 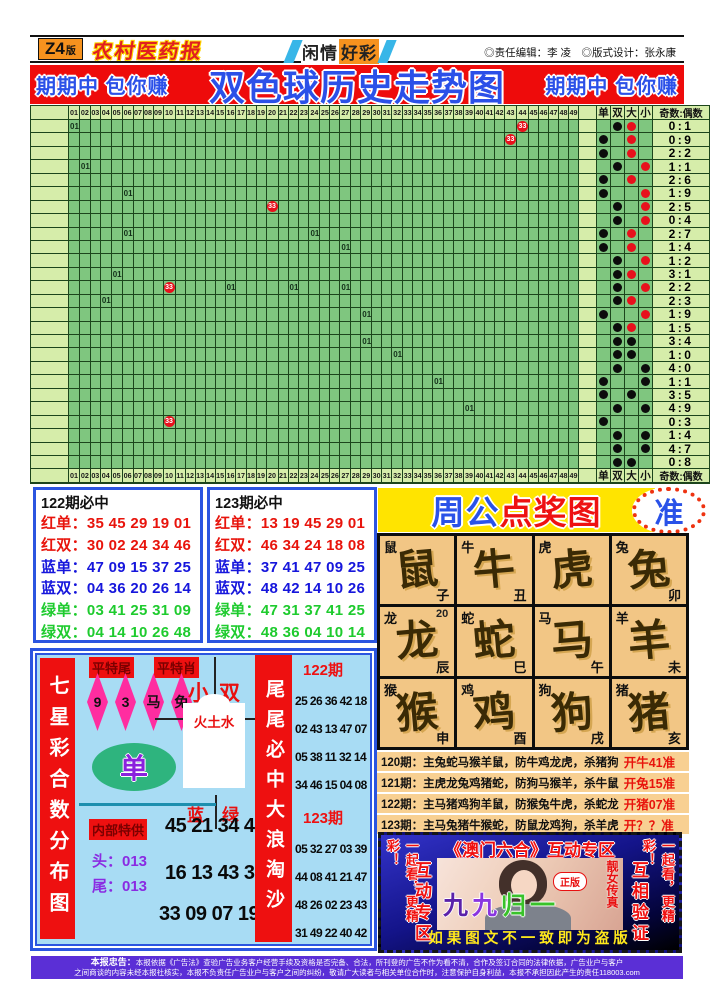 What do you see at coordinates (417, 712) in the screenshot?
I see `zodiac-drawing: 猴` at bounding box center [417, 712].